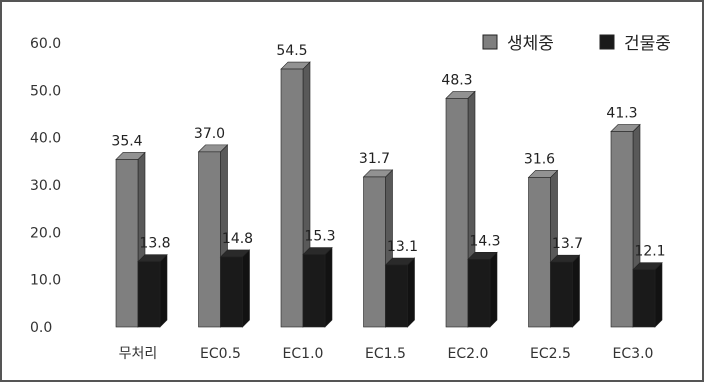 The image size is (704, 382). I want to click on y-tick-label: 20.0, so click(45, 233).